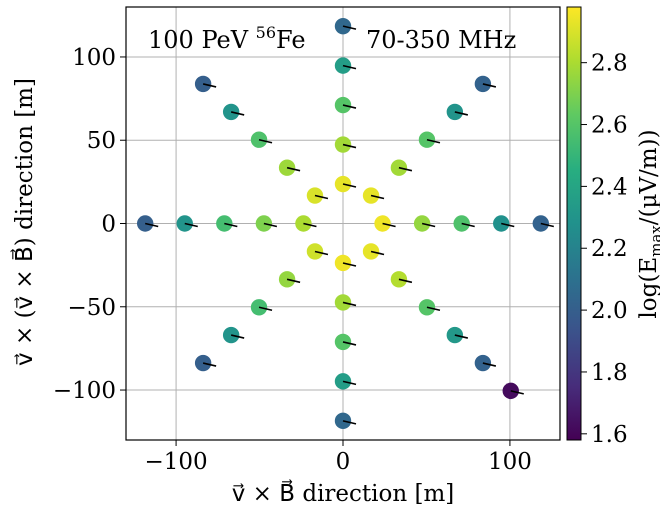 This screenshot has height=511, width=660. What do you see at coordinates (266, 32) in the screenshot?
I see `annotation-mass-number: 56` at bounding box center [266, 32].